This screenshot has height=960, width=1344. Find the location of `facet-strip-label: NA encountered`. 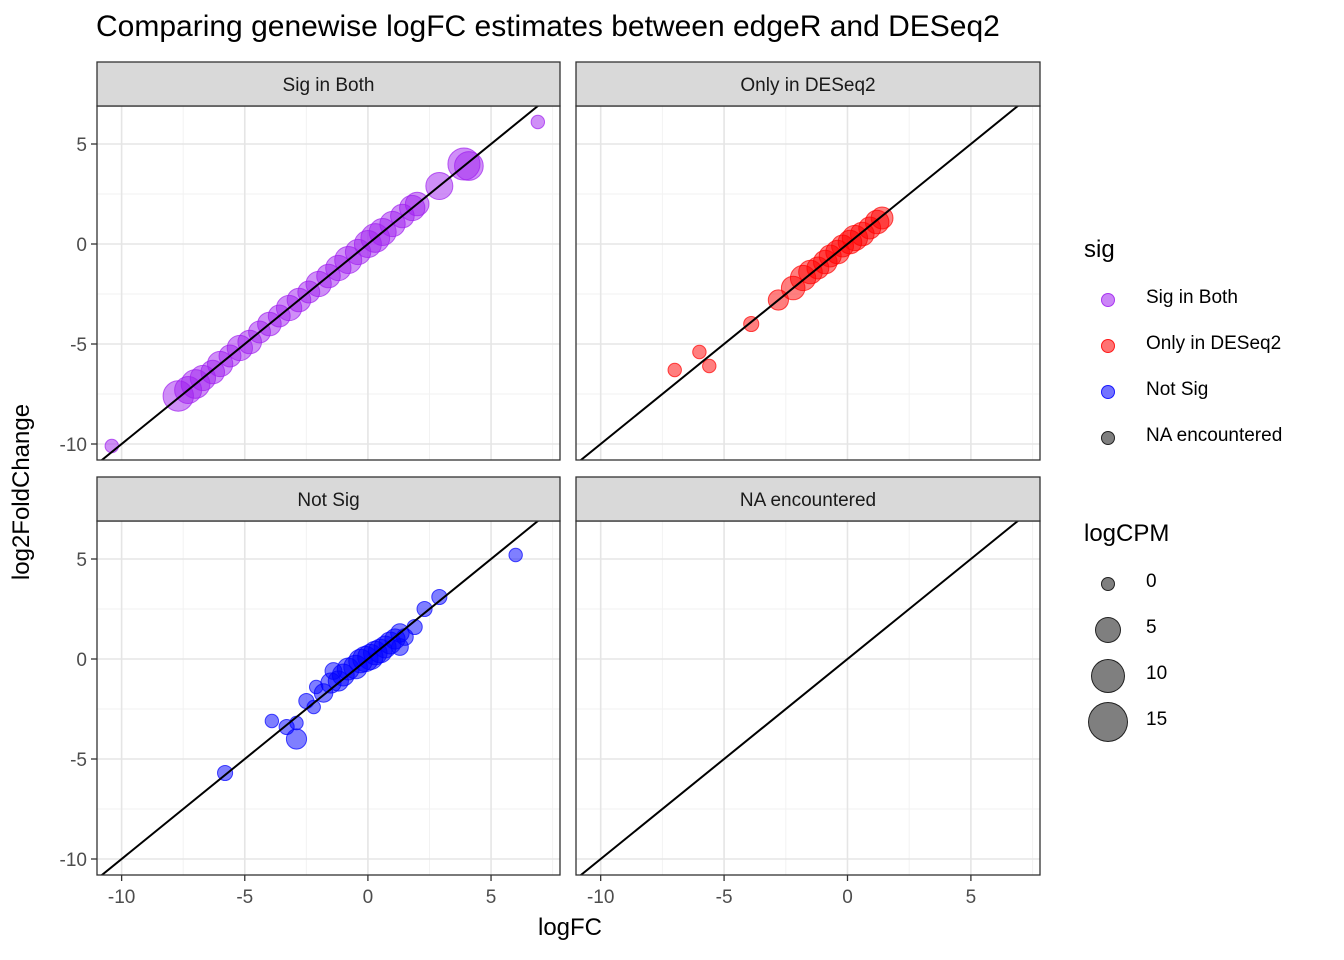

facet-strip-label: NA encountered is located at coordinates (808, 500).